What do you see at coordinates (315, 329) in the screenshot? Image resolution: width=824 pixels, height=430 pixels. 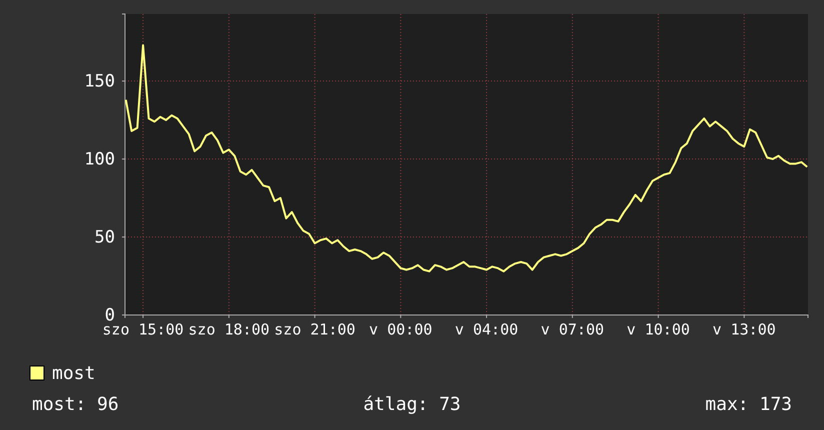 I see `x-tick-label: szo 21:00` at bounding box center [315, 329].